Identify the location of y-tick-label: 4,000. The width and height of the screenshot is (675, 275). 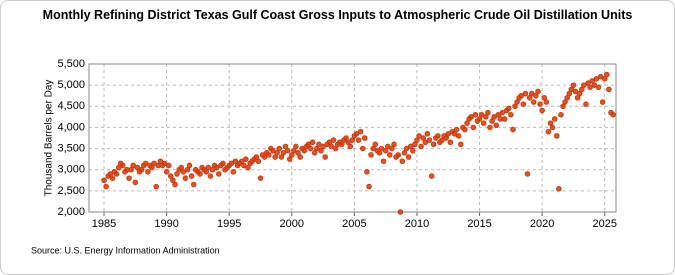
(71, 127).